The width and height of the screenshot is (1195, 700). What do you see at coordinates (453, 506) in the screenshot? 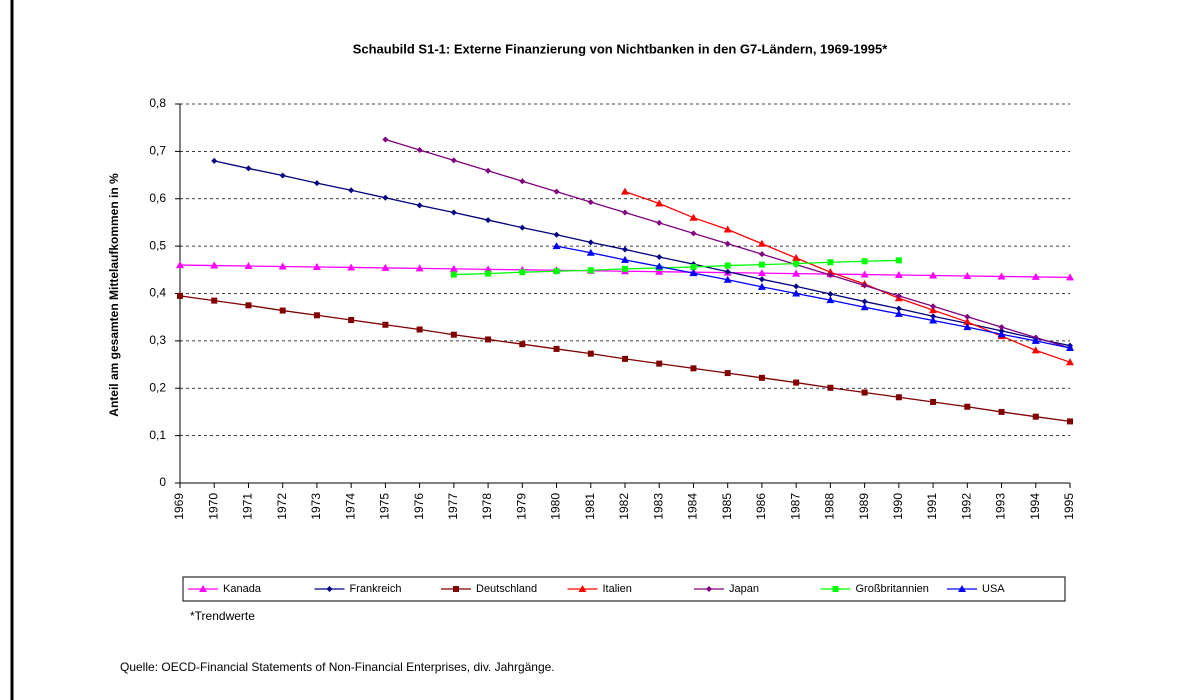
I see `x-tick-label: 1977` at bounding box center [453, 506].